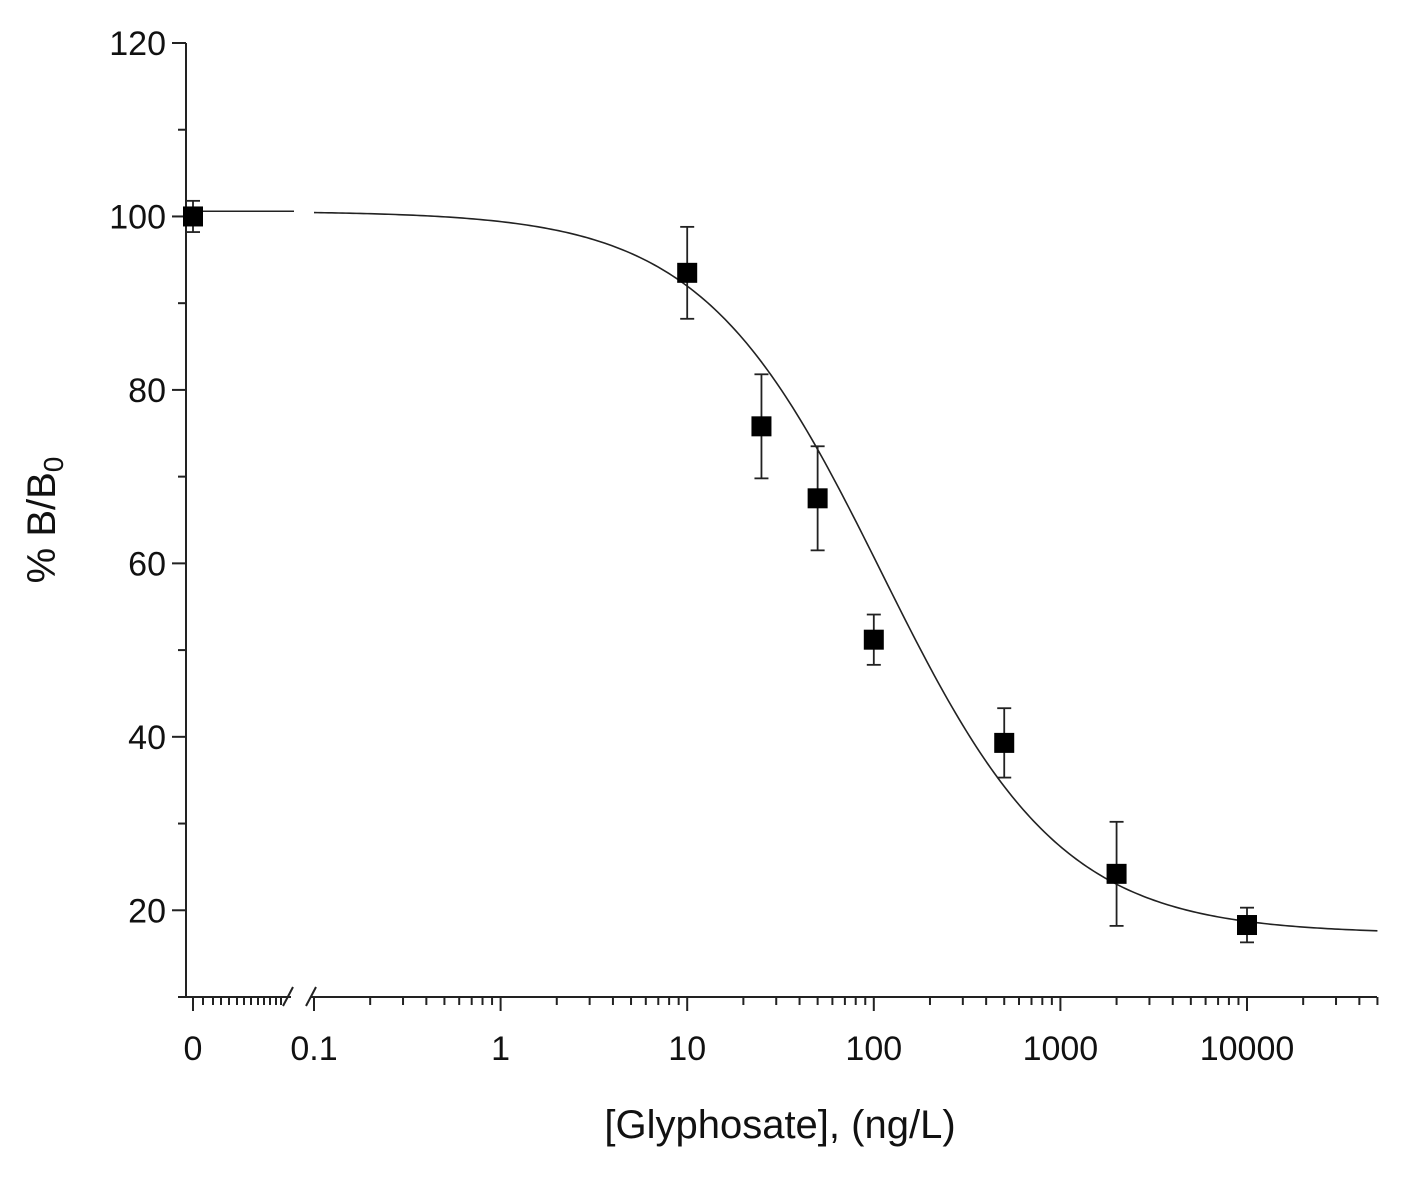 The width and height of the screenshot is (1402, 1188). I want to click on x-tick-label: 1000, so click(1061, 1049).